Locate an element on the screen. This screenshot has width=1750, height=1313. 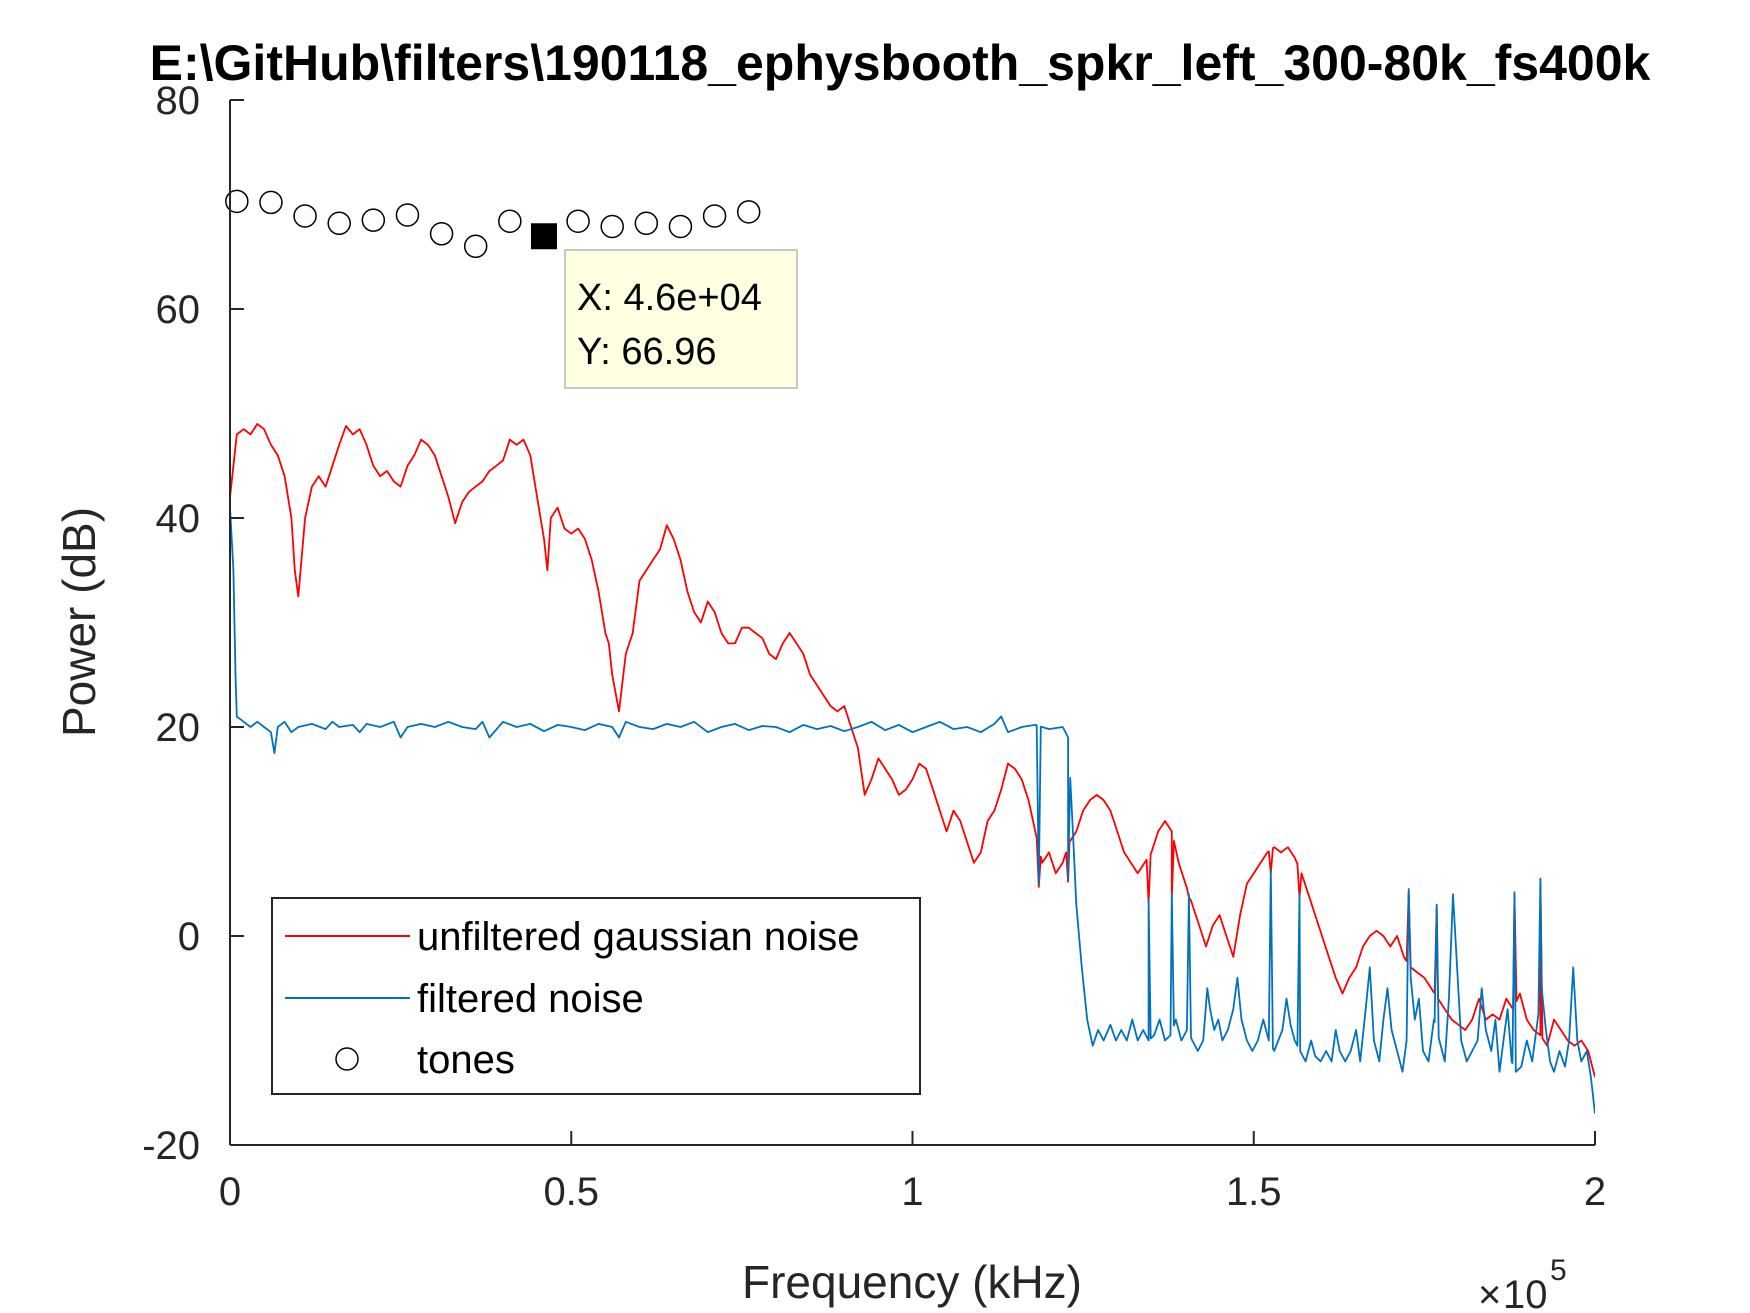
y-axis-label: Power (dB) is located at coordinates (79, 622).